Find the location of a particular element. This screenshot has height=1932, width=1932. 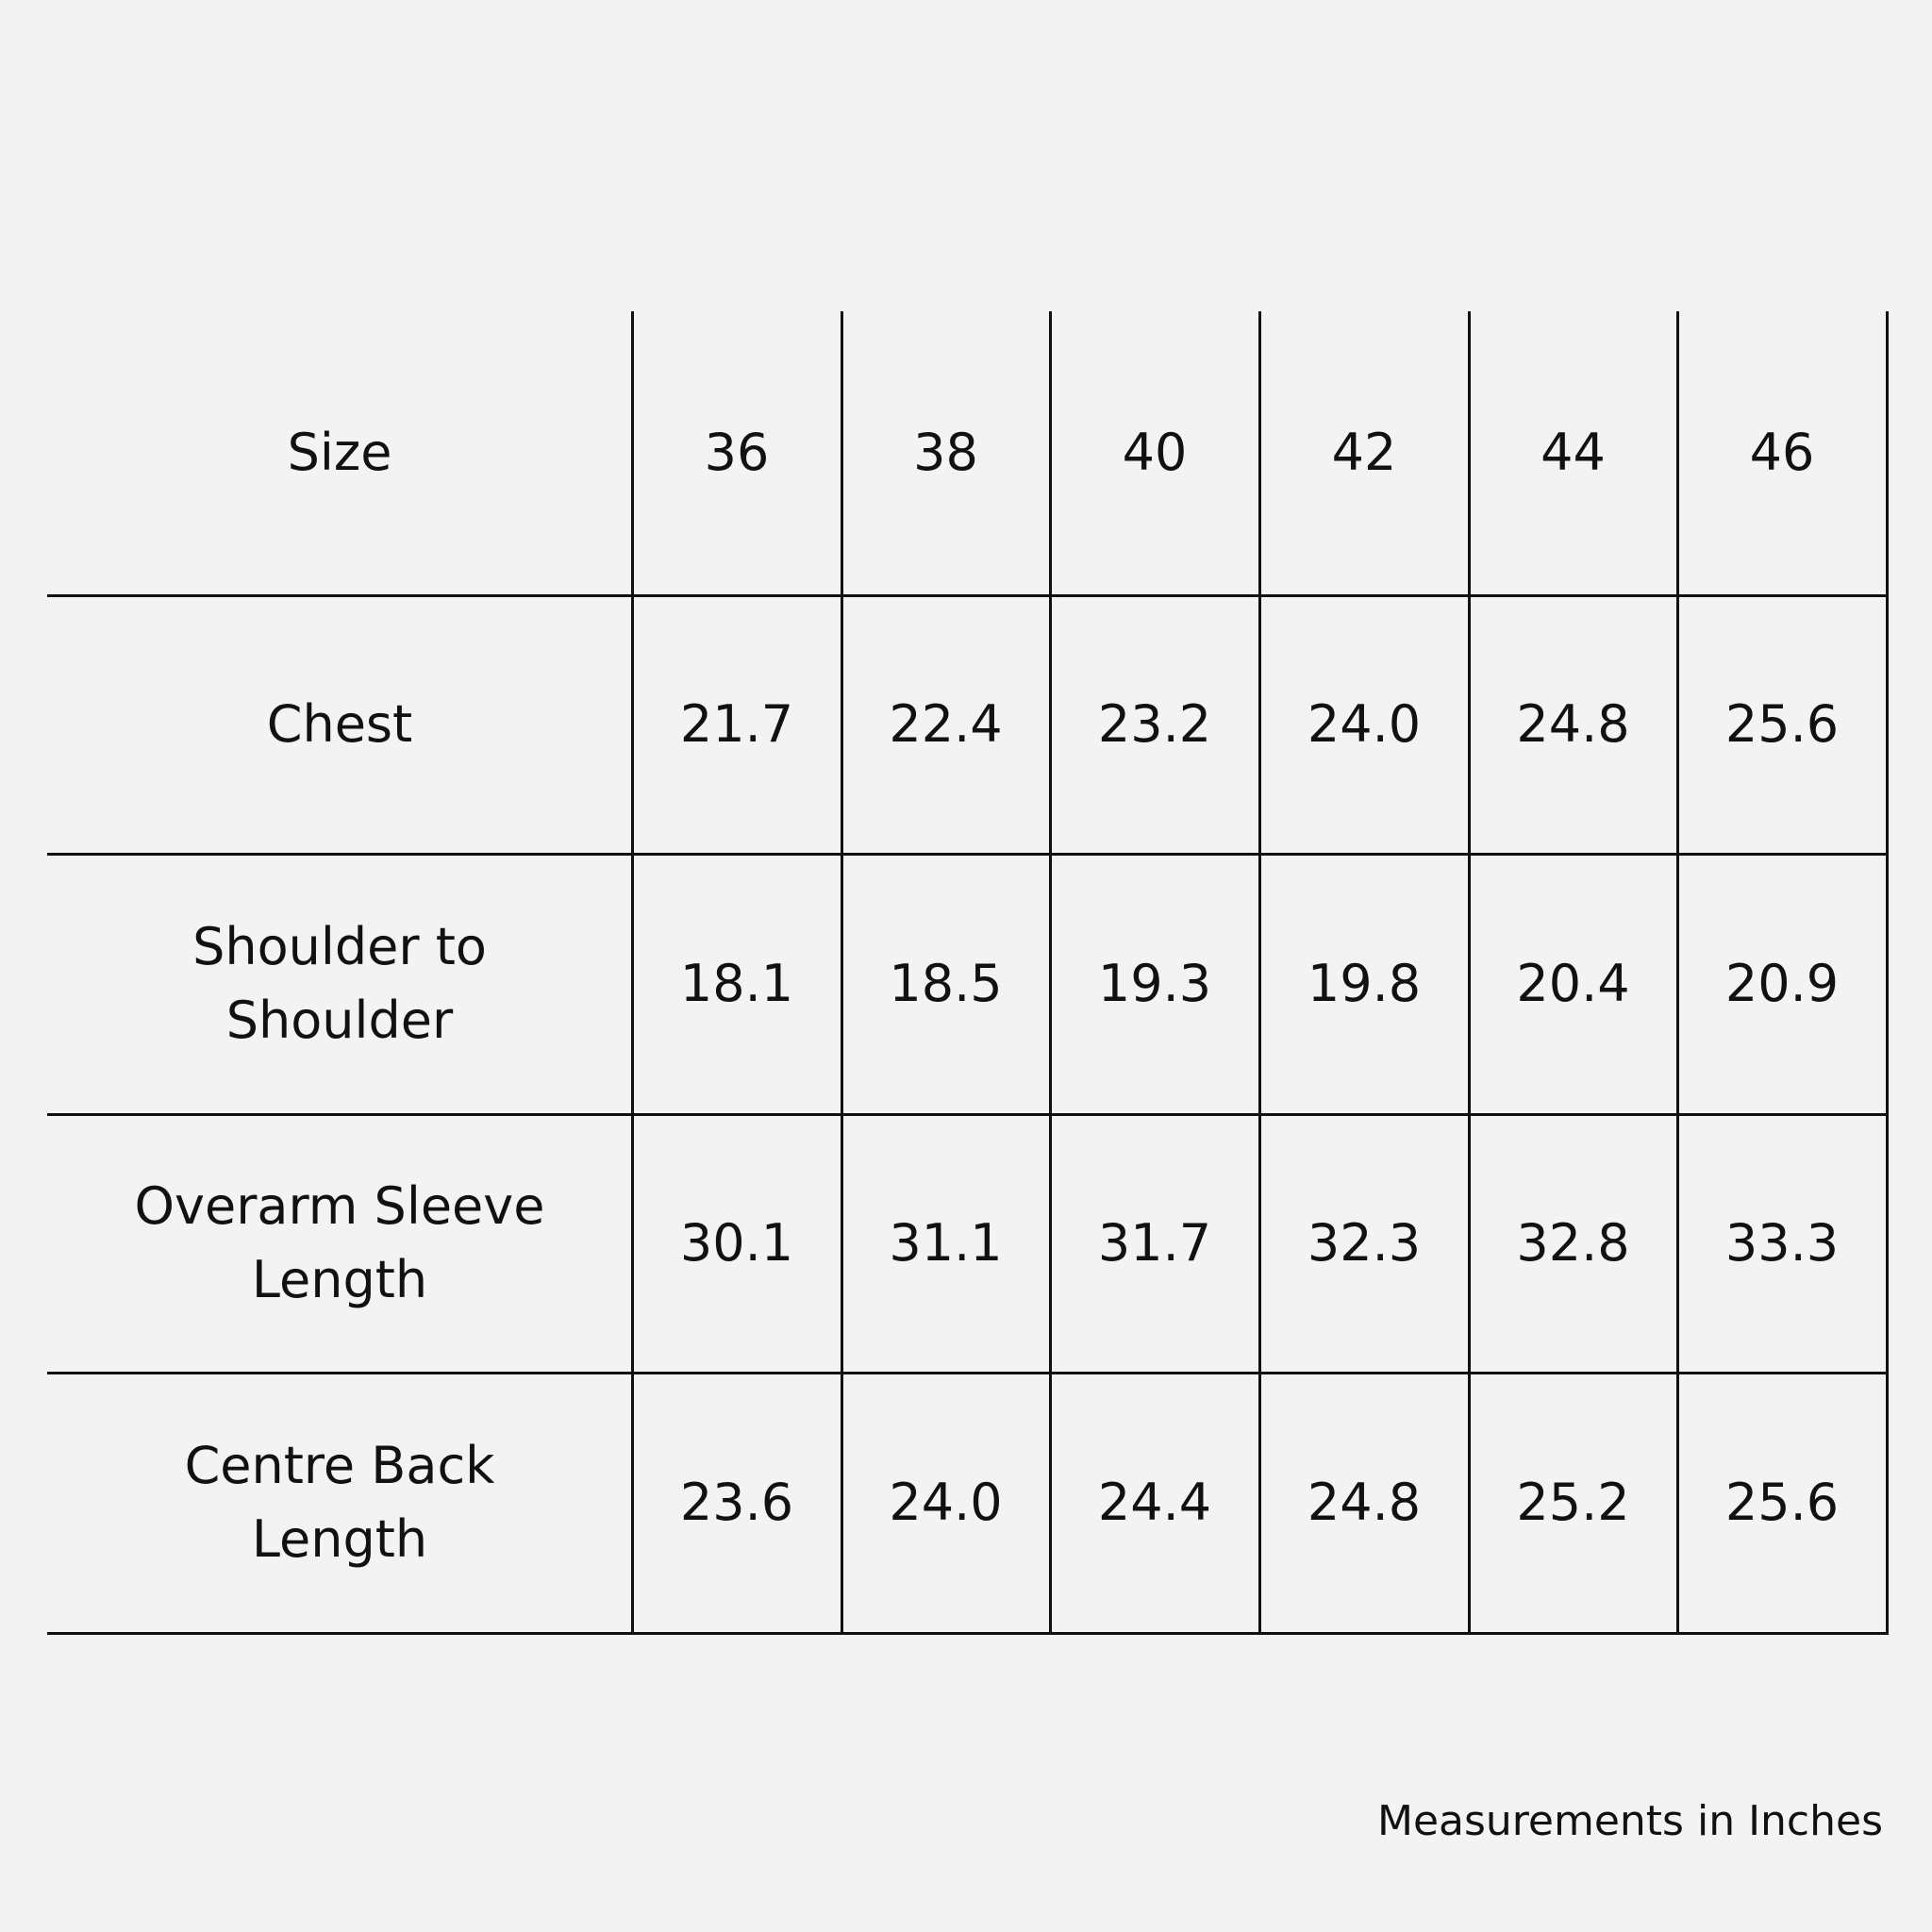

data-cell: 24.4 is located at coordinates (1155, 1503).